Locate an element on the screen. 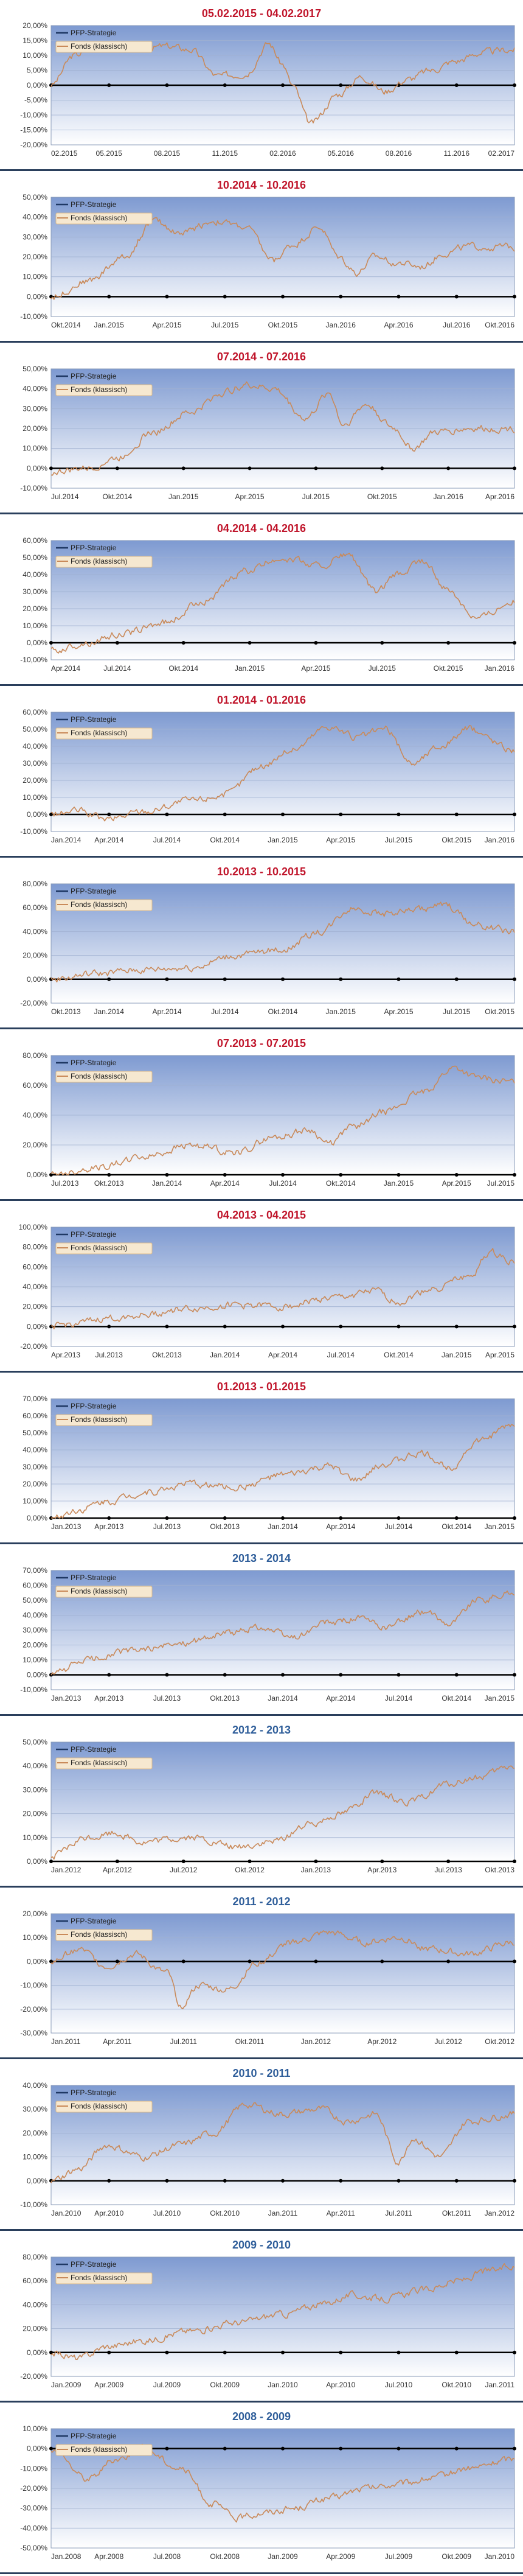 The width and height of the screenshot is (523, 2576). x-tick-label: Jan.2015 is located at coordinates (250, 668).